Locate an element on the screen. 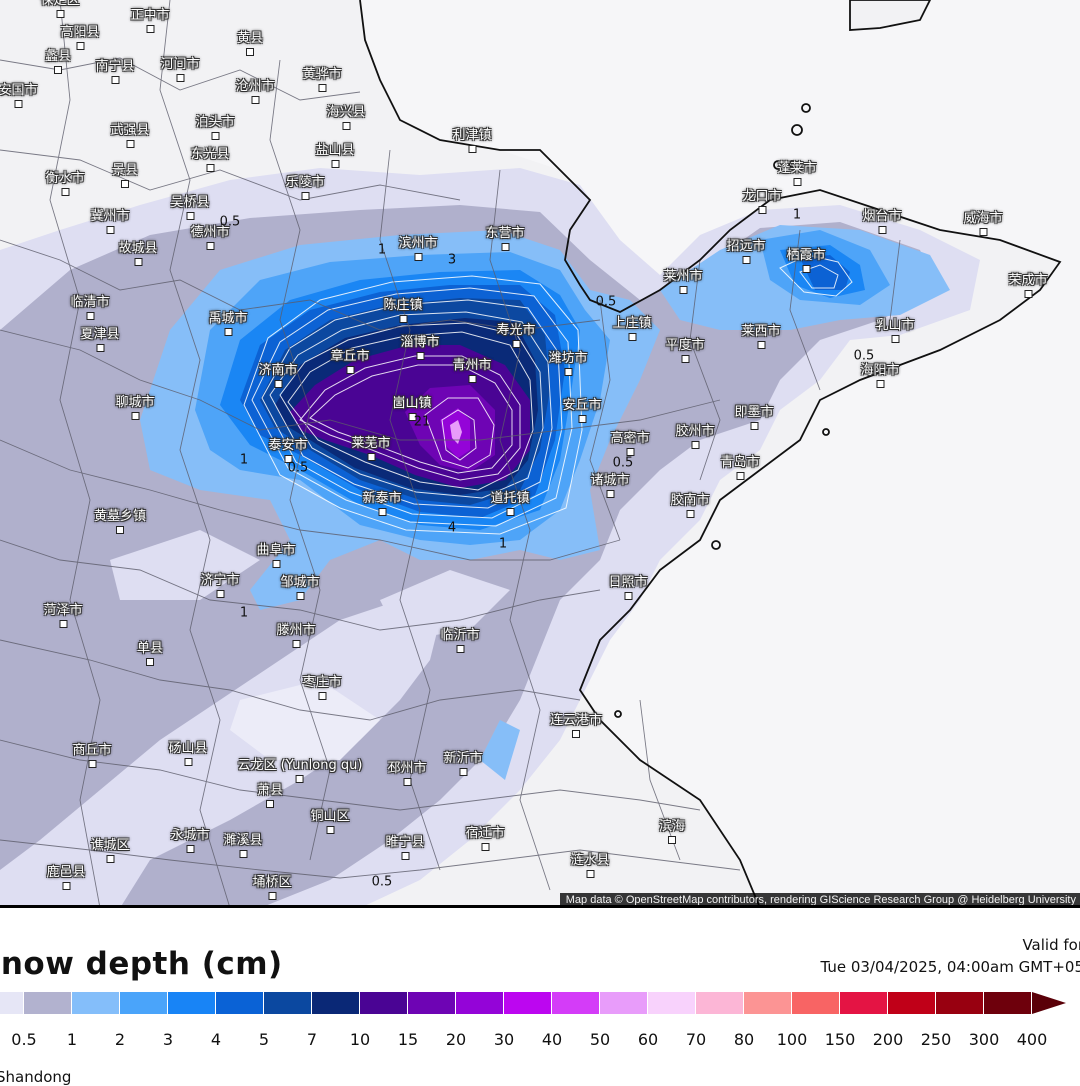 The width and height of the screenshot is (1080, 1086). city-label: 上庄镇 is located at coordinates (632, 329).